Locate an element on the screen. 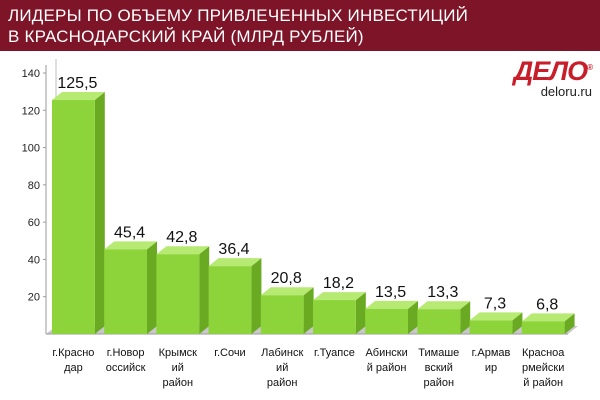  x-tick-label: г.Красно is located at coordinates (73, 353).